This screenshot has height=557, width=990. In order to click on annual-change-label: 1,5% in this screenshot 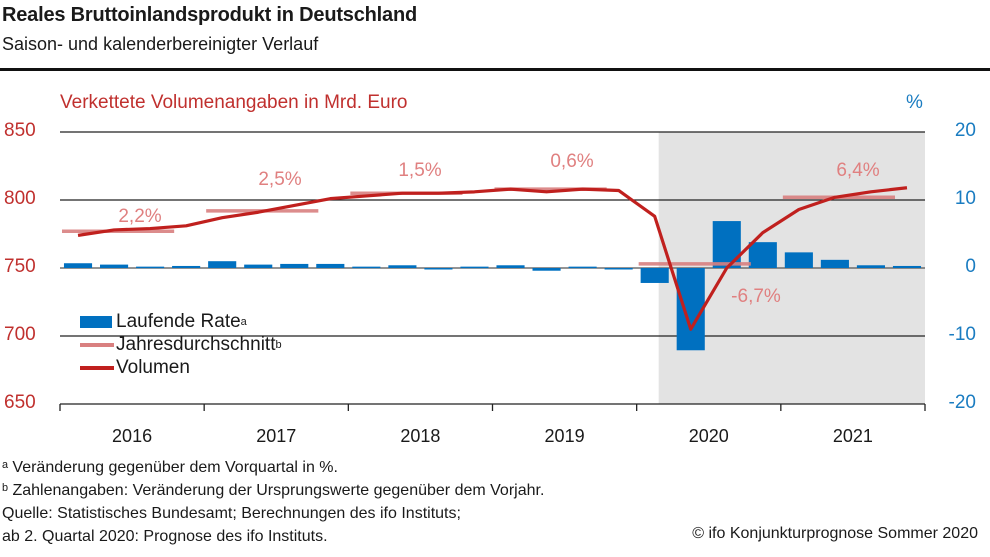, I will do `click(419, 170)`.